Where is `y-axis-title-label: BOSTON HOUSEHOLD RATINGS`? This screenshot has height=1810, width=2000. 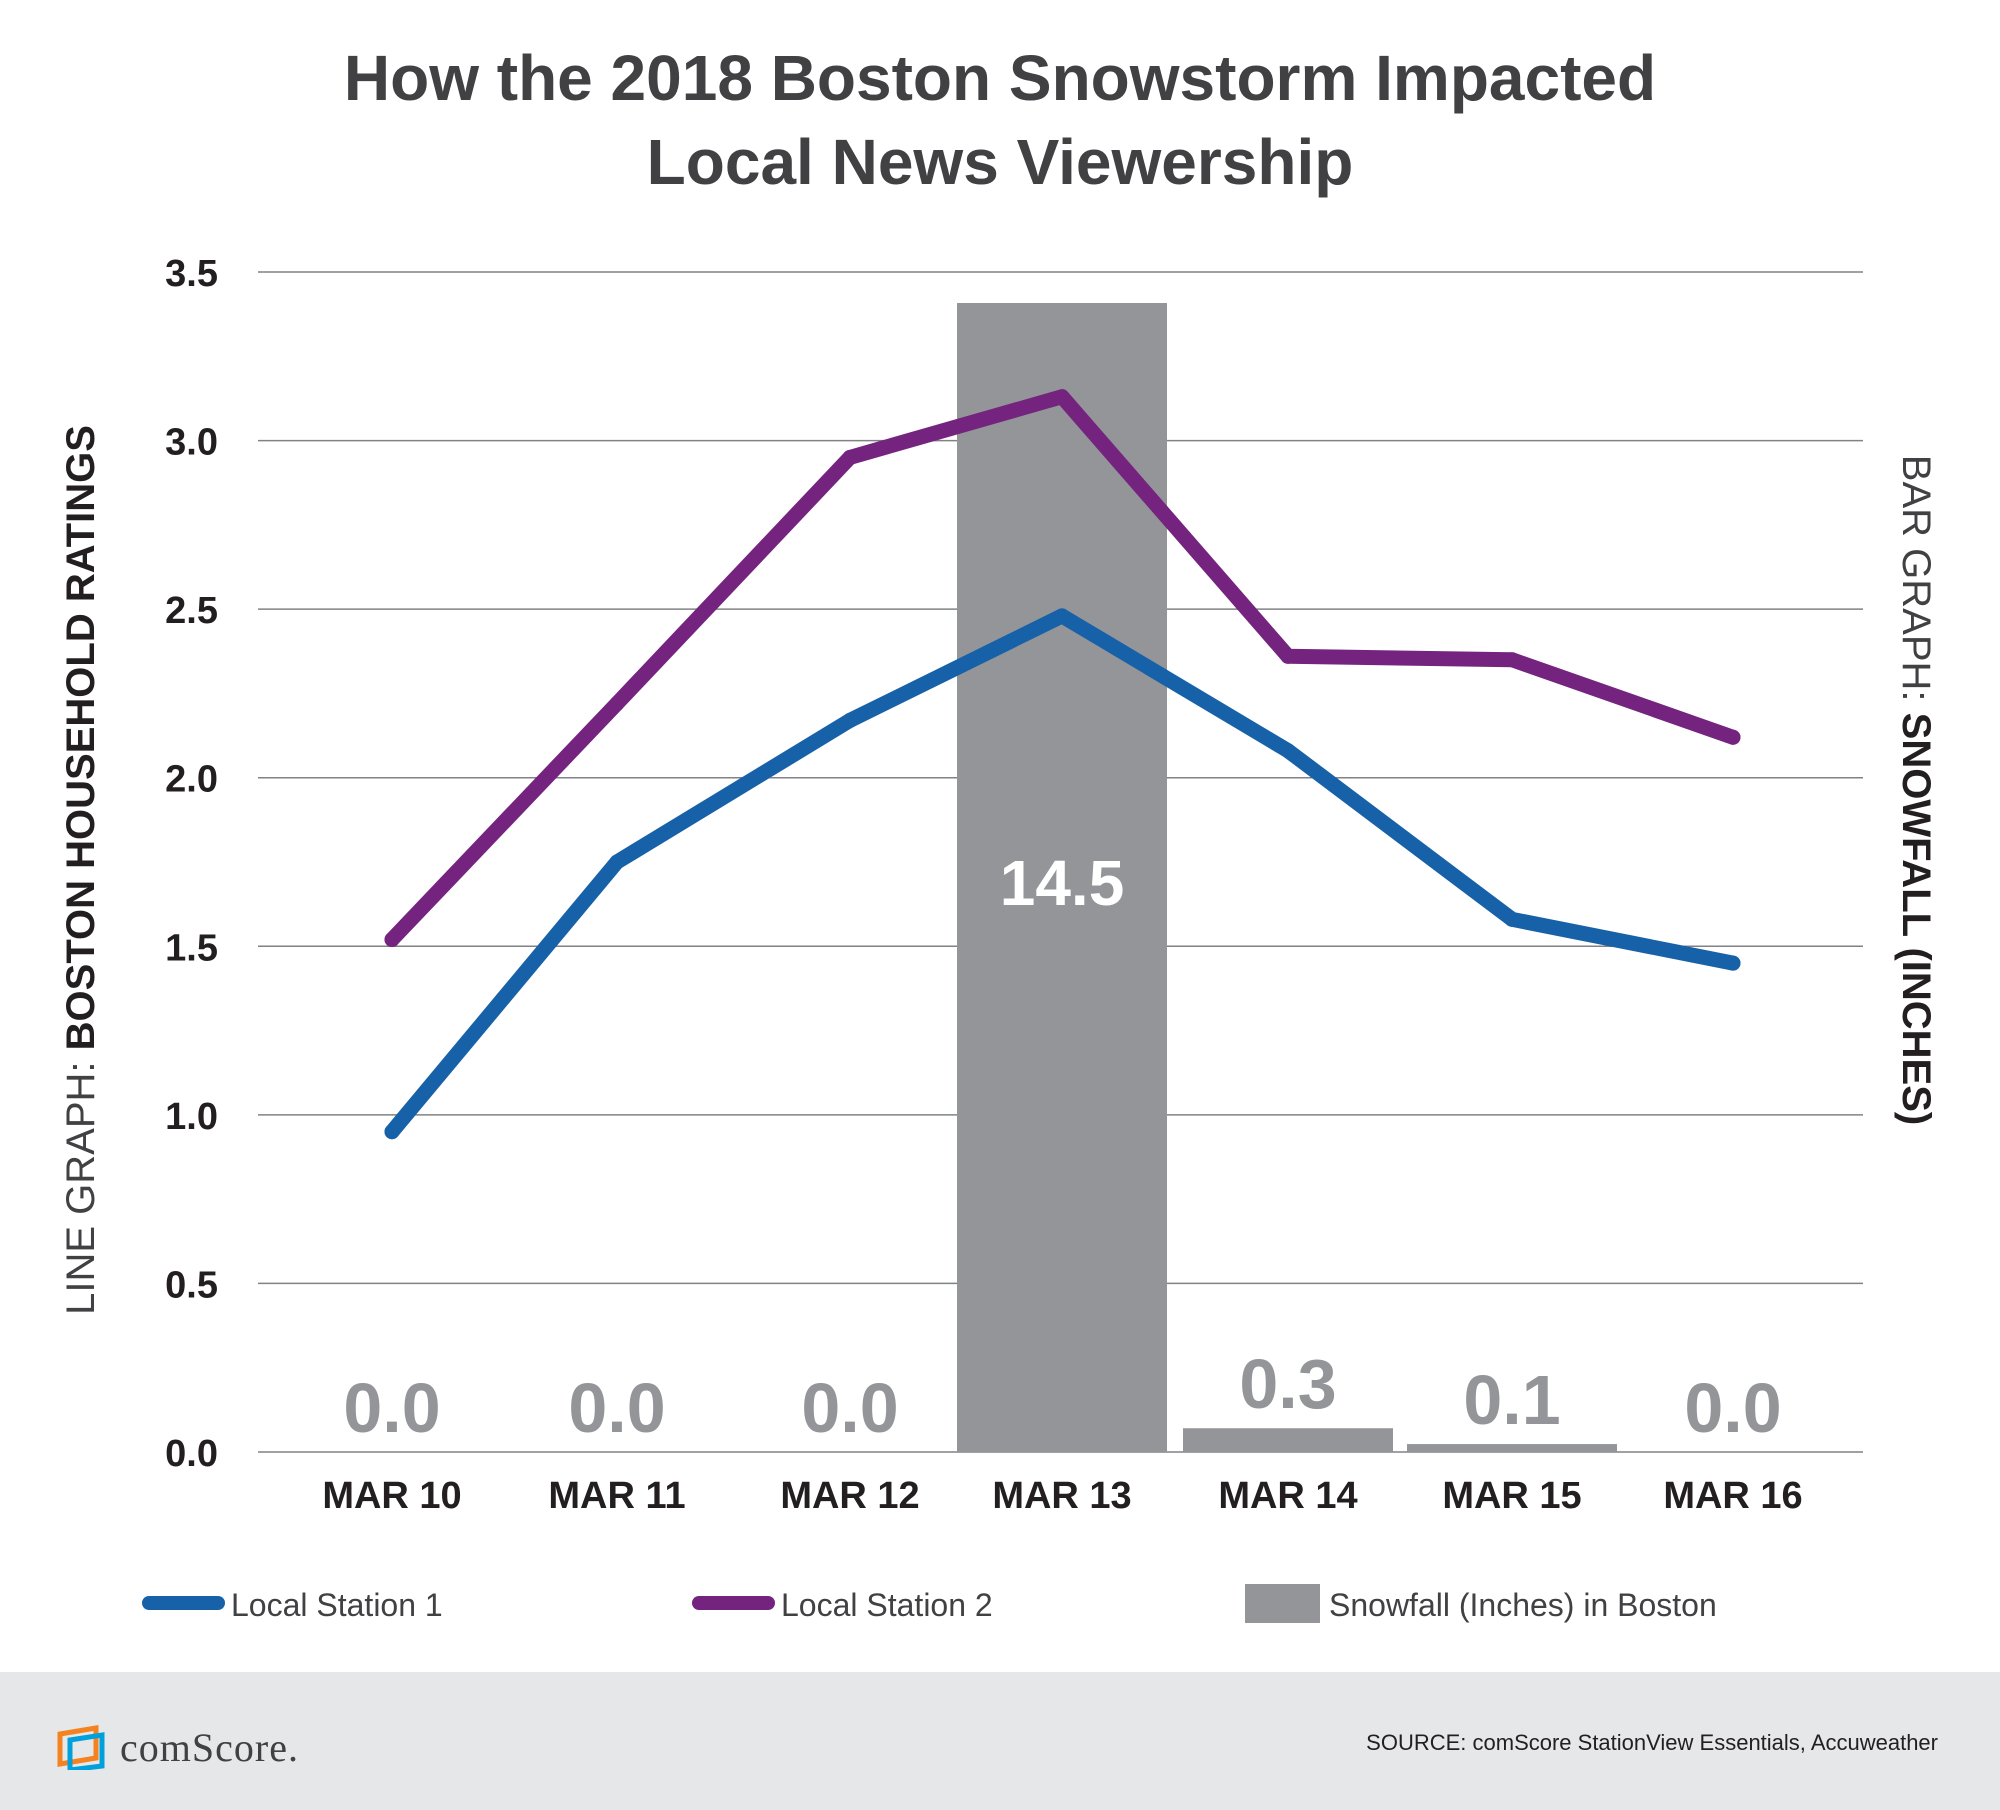
y-axis-title-label: BOSTON HOUSEHOLD RATINGS is located at coordinates (81, 737).